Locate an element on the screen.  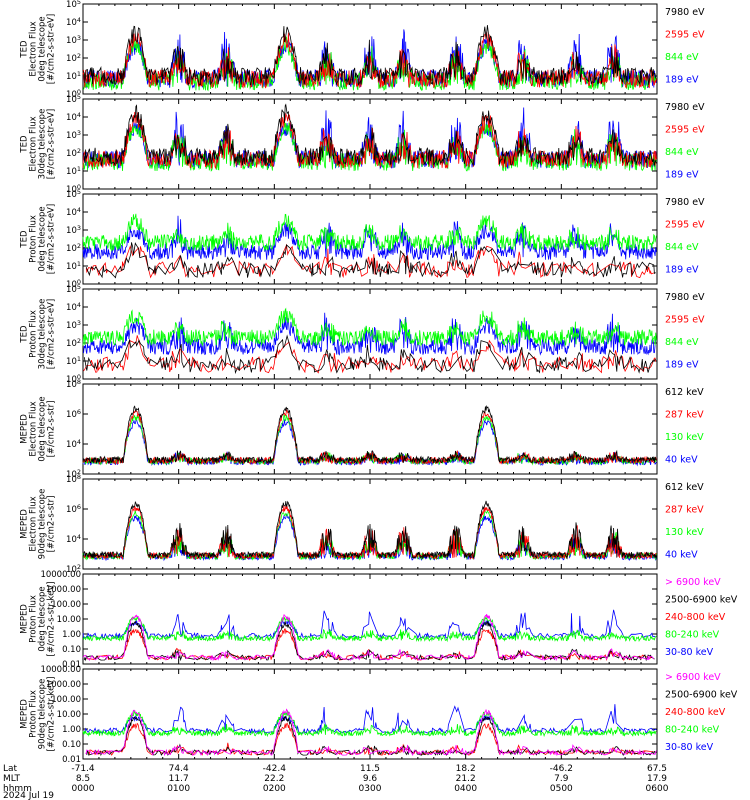
x-tick-mlt: 9.6 is located at coordinates (370, 779).